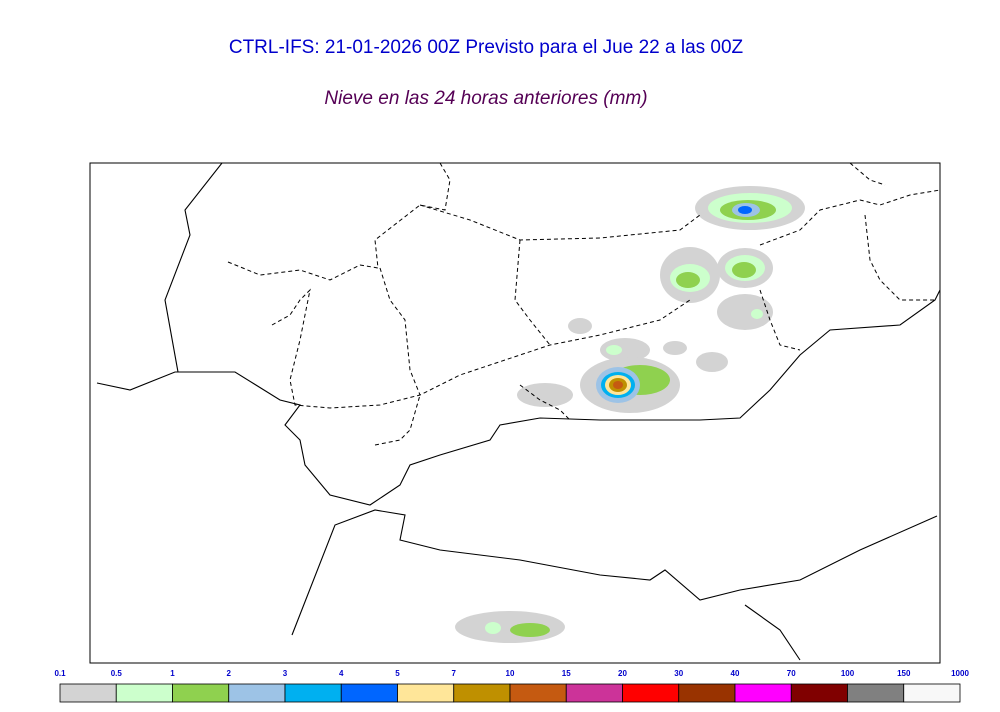  I want to click on colorbar-label: 150, so click(904, 673).